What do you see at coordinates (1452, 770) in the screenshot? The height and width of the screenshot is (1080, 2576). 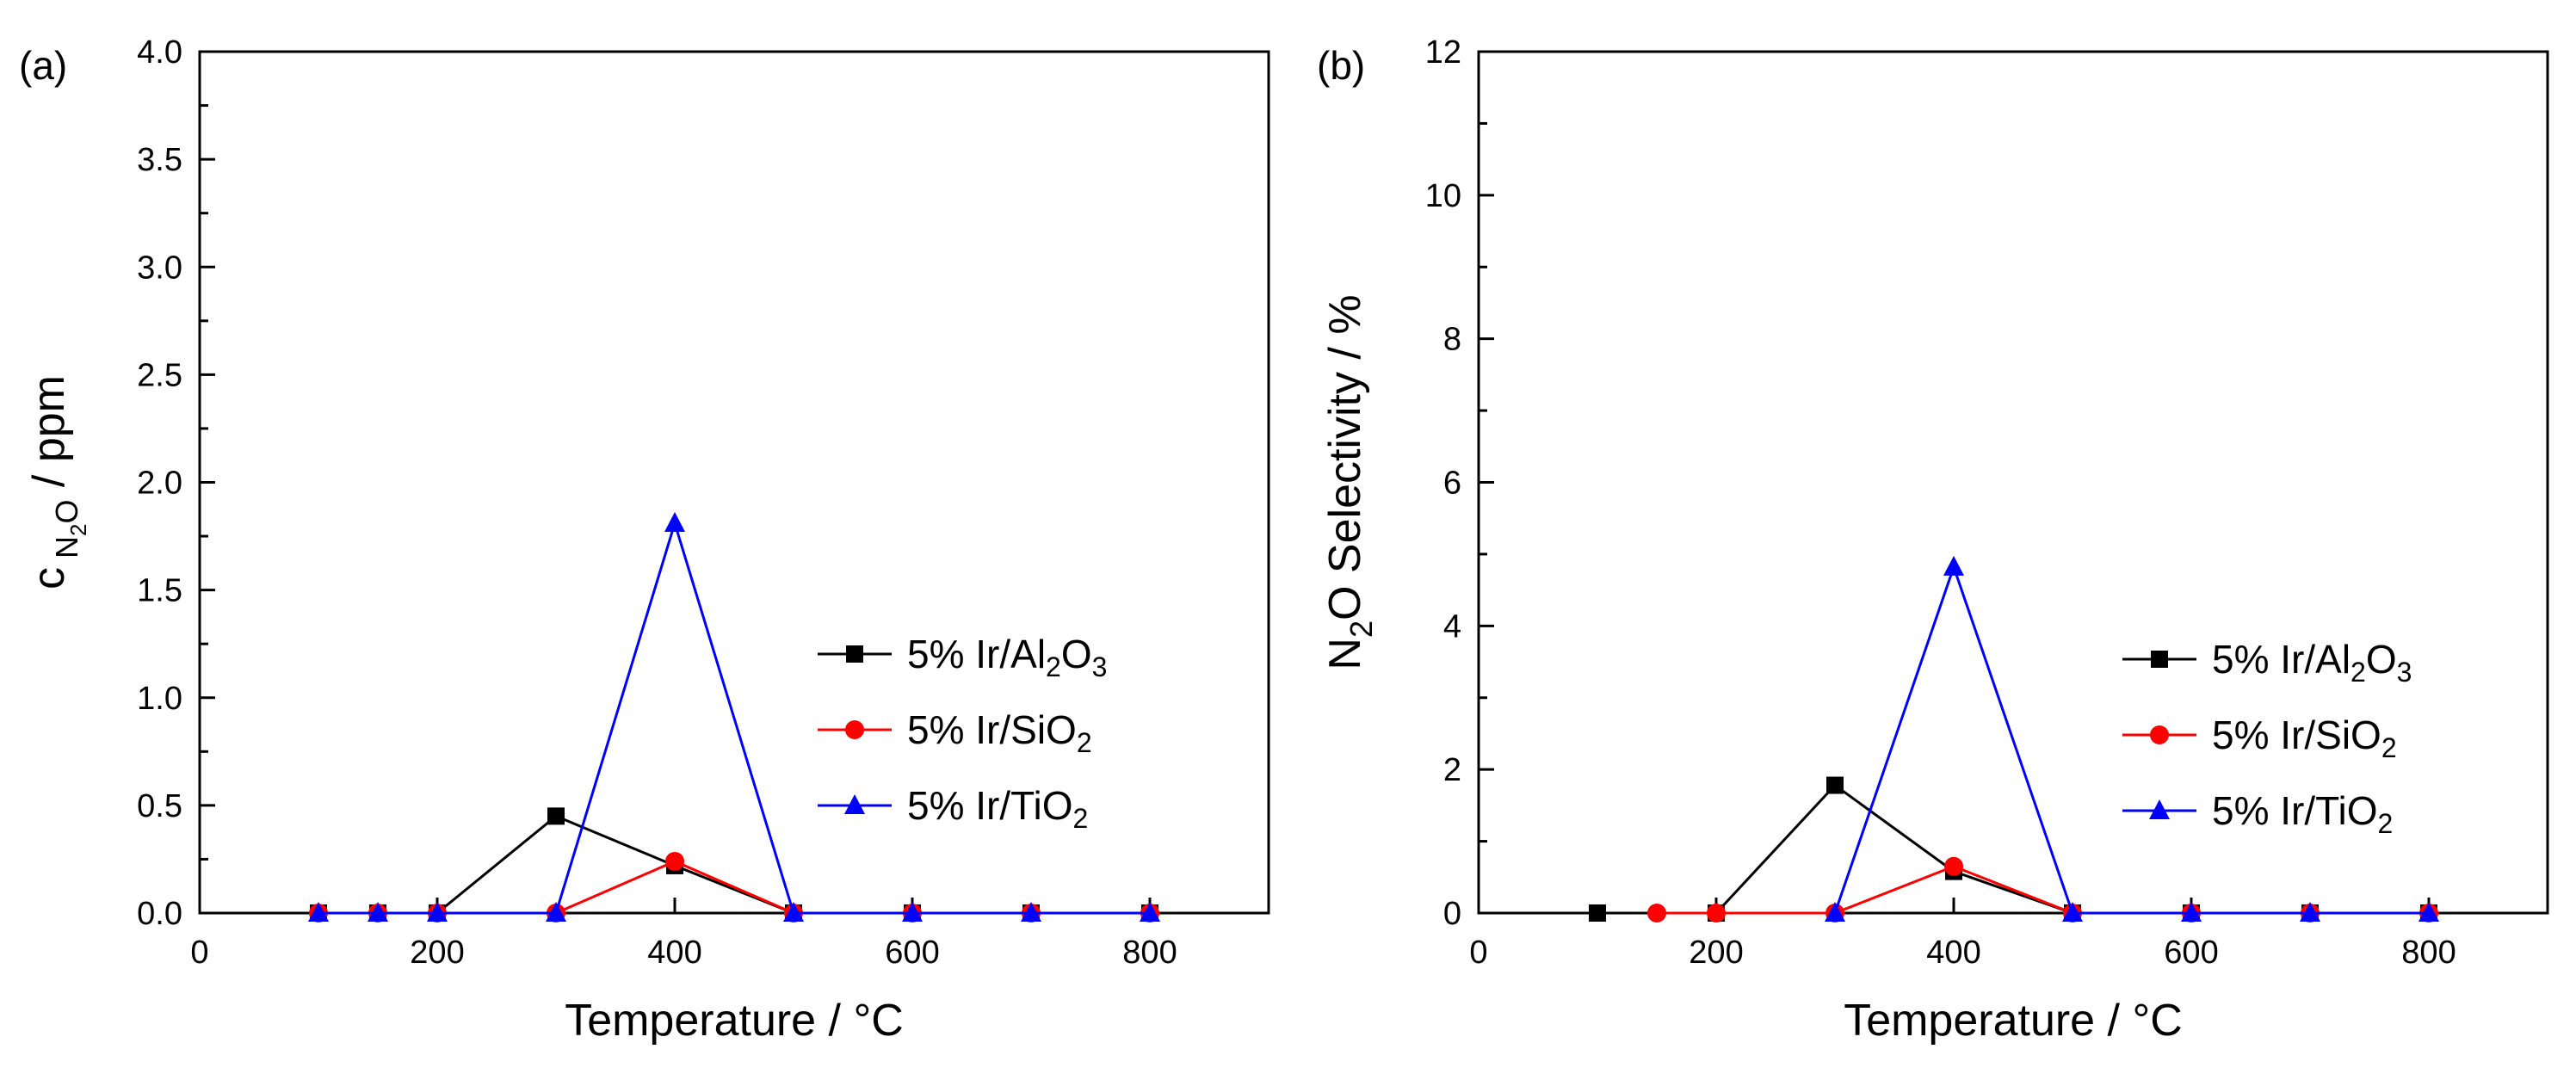 I see `y-tick-label: 2` at bounding box center [1452, 770].